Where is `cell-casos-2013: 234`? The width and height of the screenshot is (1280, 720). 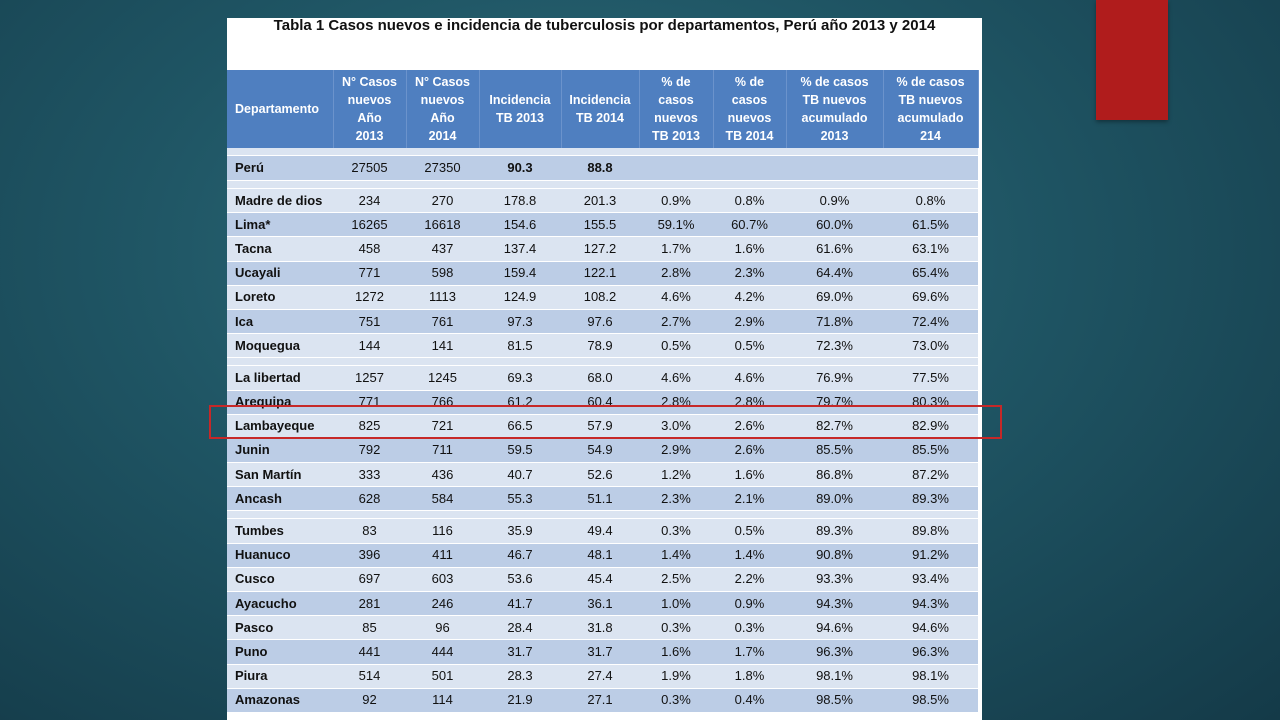 cell-casos-2013: 234 is located at coordinates (369, 201).